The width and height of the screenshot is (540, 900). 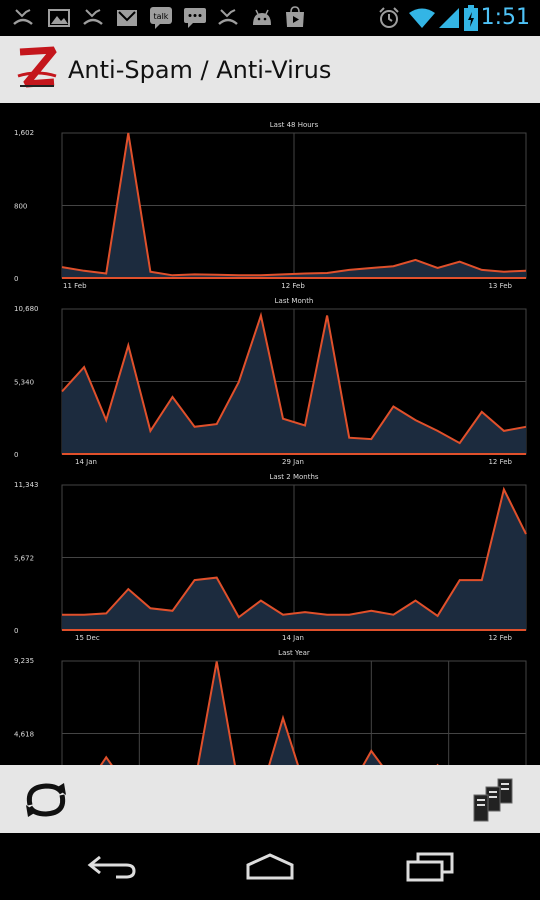 What do you see at coordinates (505, 17) in the screenshot?
I see `status-time: 1:51` at bounding box center [505, 17].